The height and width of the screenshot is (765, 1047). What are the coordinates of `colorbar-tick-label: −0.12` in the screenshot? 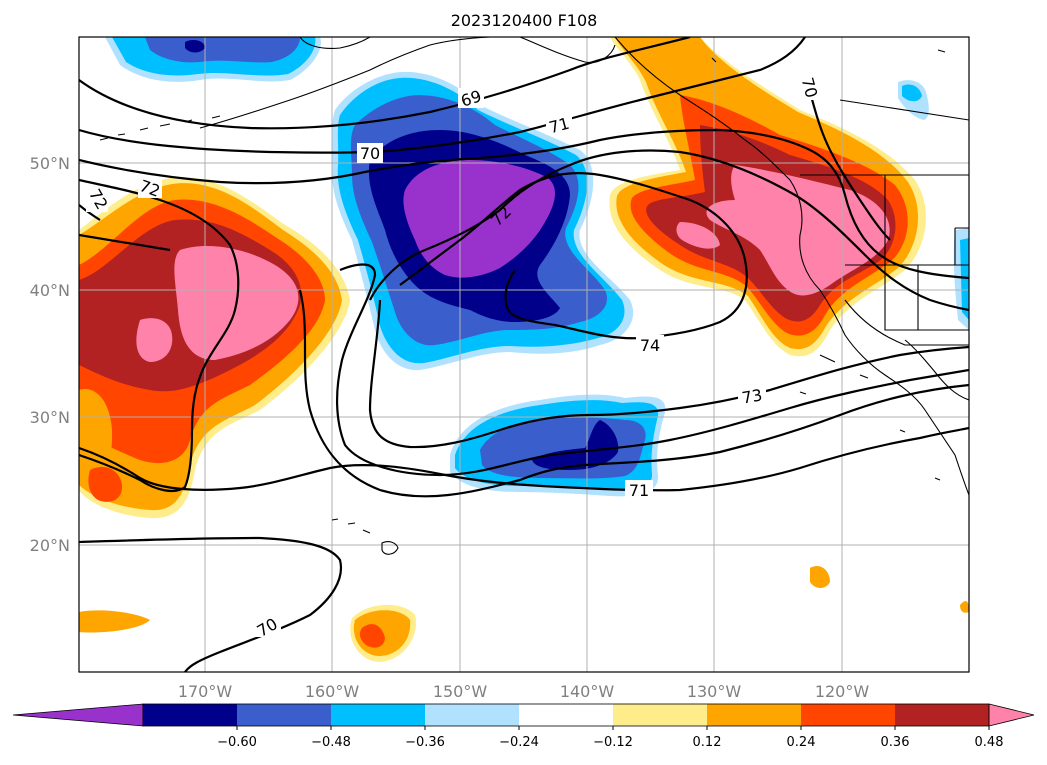 It's located at (613, 742).